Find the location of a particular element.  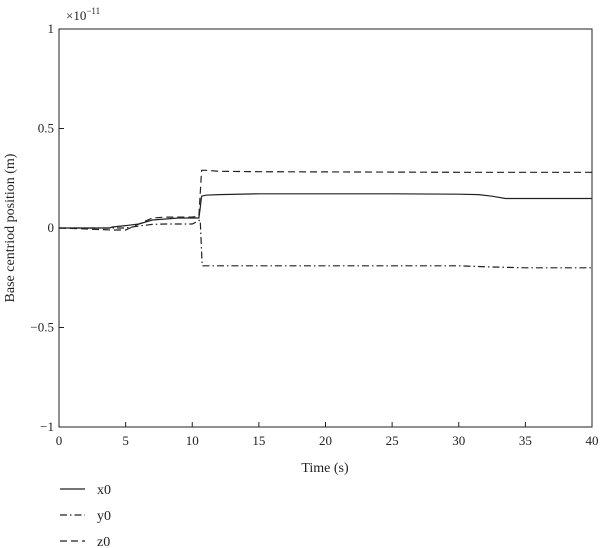

y-tick-label: −1 is located at coordinates (47, 426).